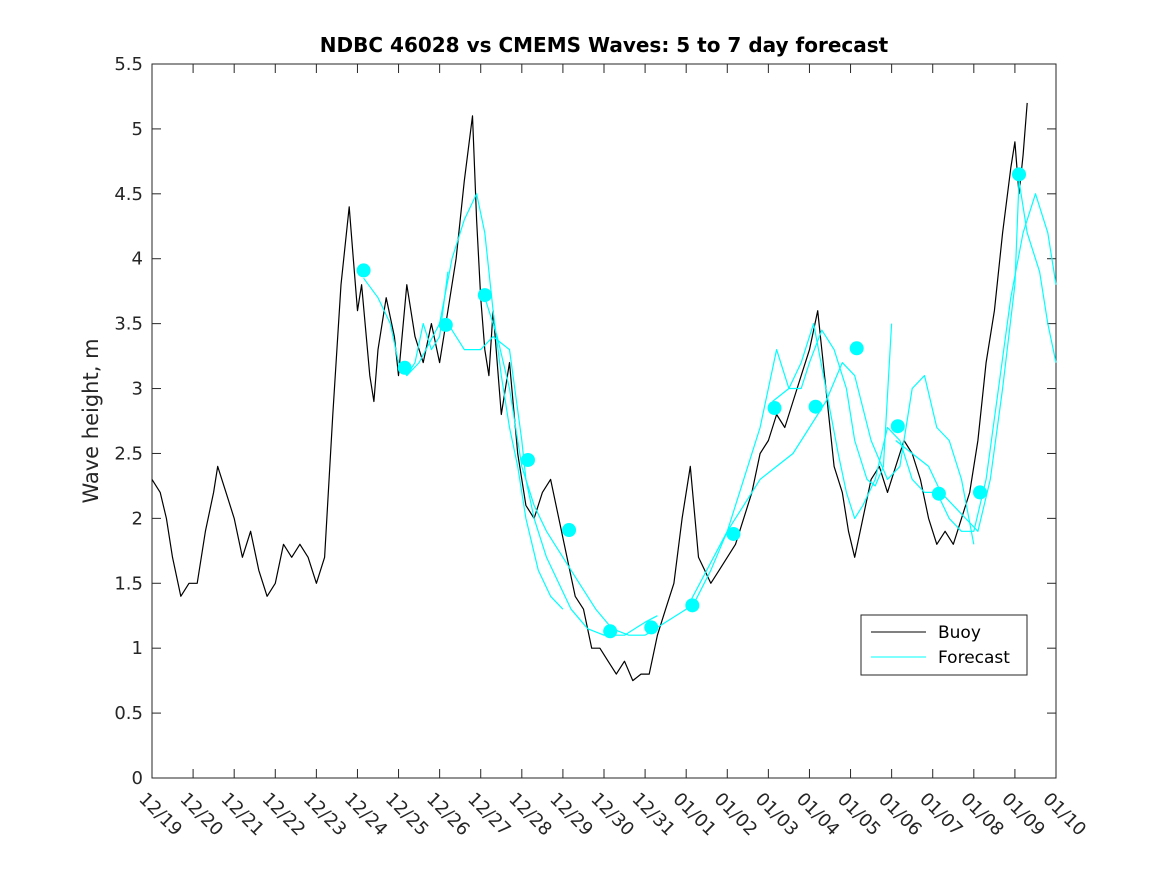 The width and height of the screenshot is (1167, 875). I want to click on y-tick-label: 2, so click(137, 518).